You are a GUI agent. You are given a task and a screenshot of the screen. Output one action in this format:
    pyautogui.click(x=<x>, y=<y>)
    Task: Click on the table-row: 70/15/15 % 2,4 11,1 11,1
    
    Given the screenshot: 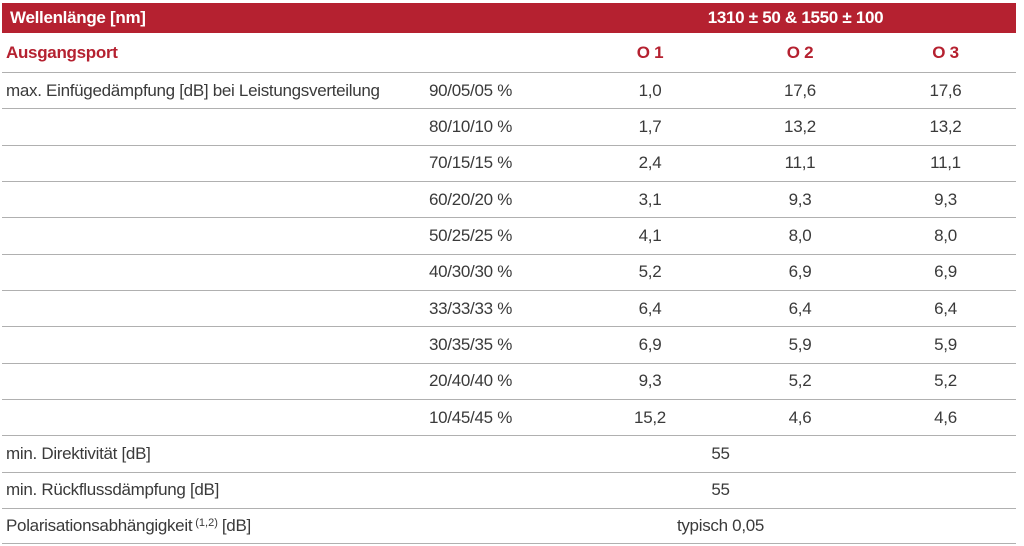 What is the action you would take?
    pyautogui.click(x=509, y=162)
    